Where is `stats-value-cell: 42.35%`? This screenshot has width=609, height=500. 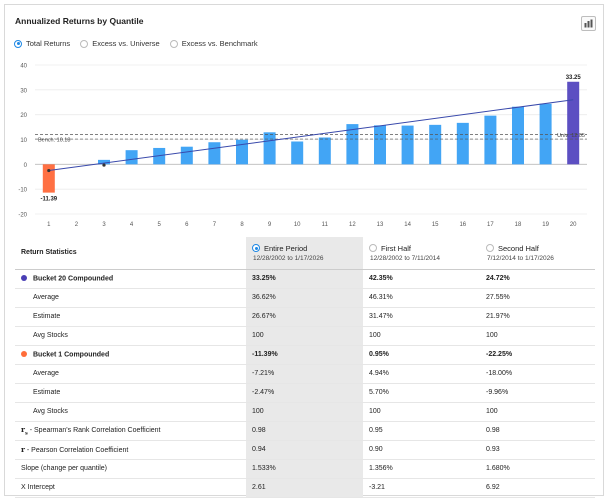 stats-value-cell: 42.35% is located at coordinates (421, 279).